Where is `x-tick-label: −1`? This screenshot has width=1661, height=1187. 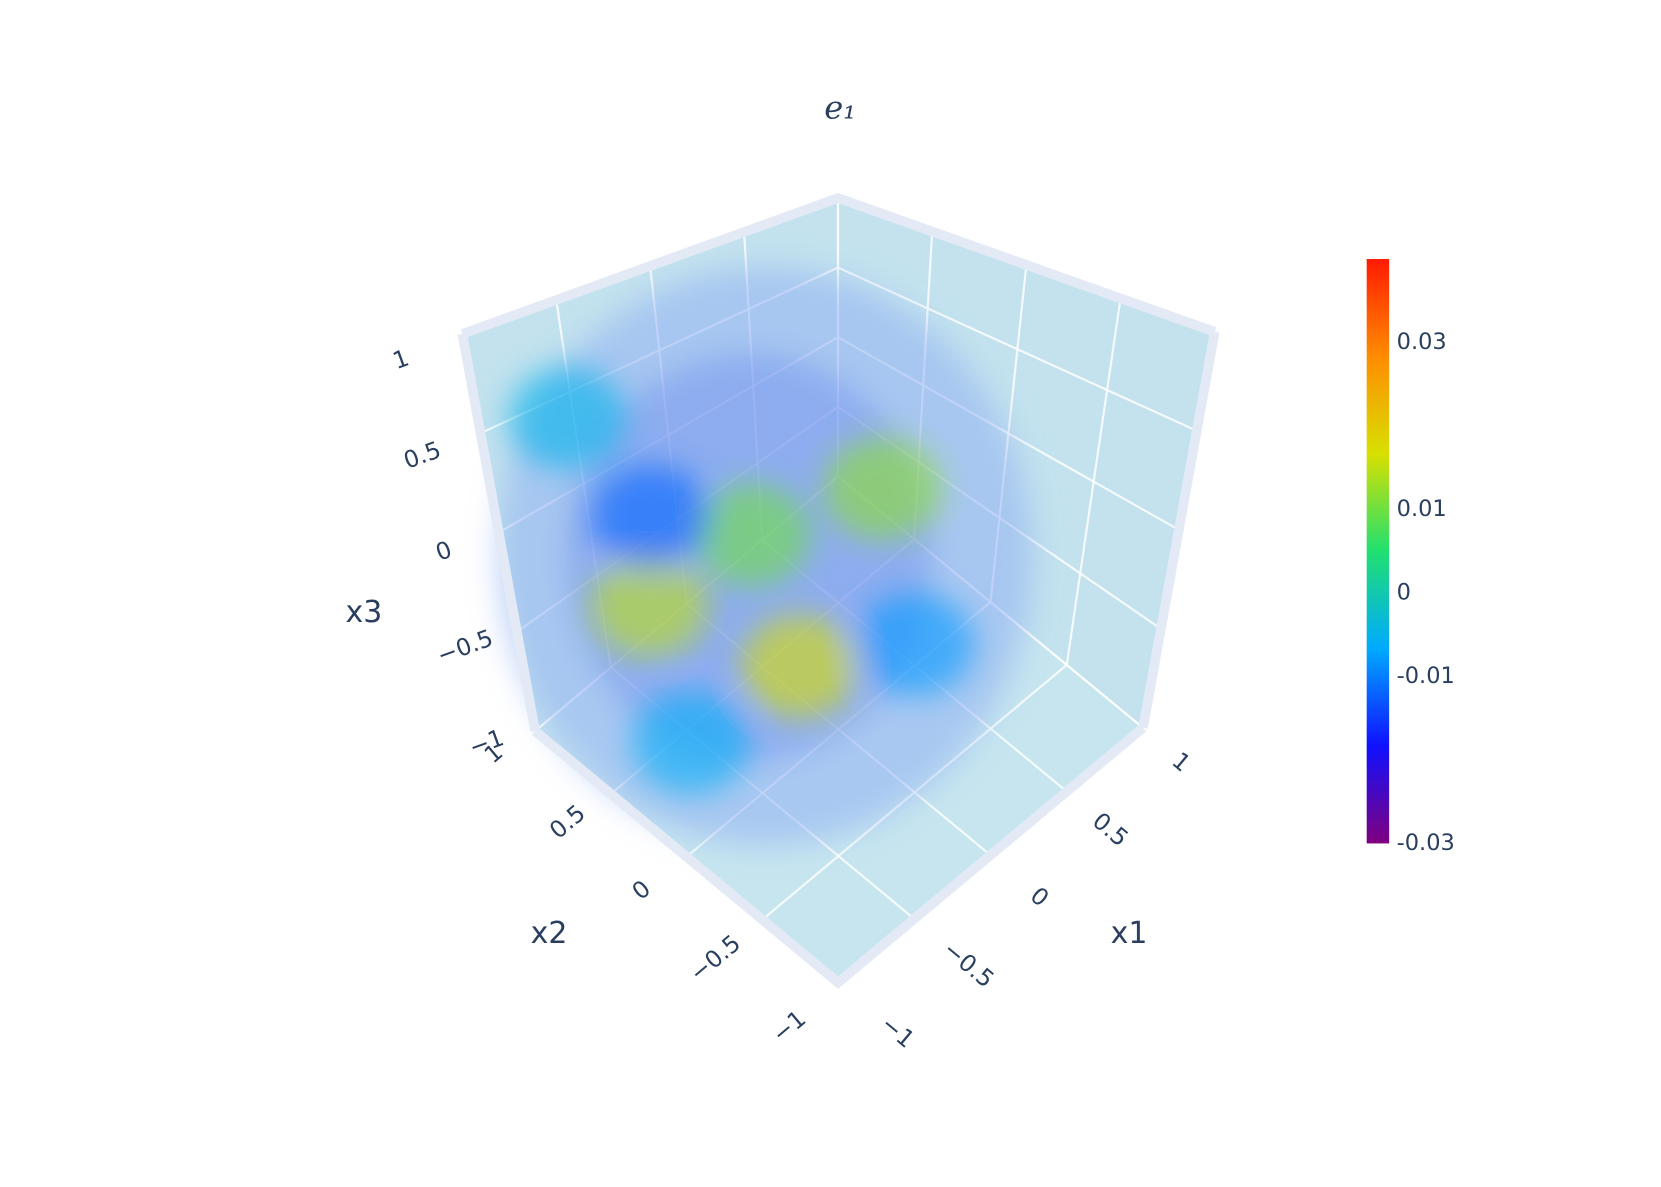 x-tick-label: −1 is located at coordinates (898, 1032).